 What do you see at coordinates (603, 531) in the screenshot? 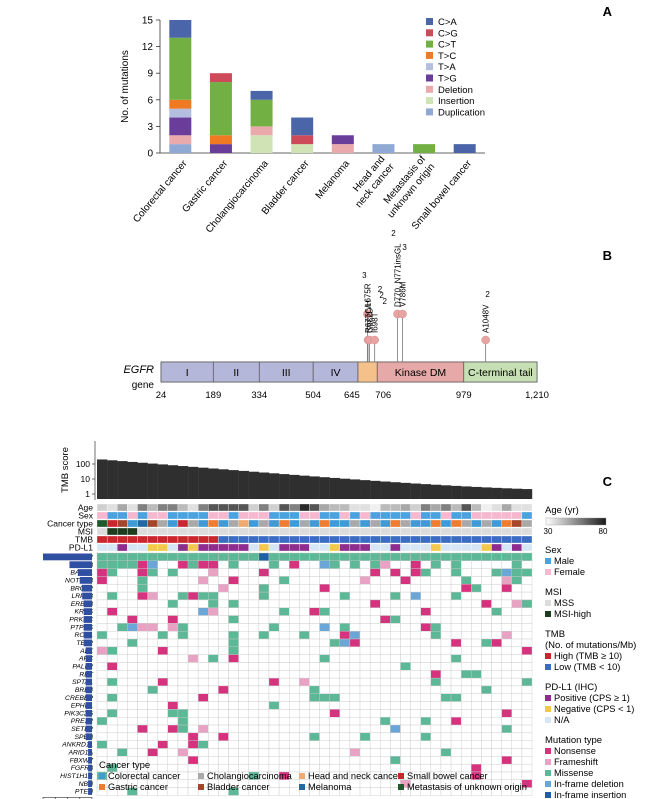
I see `age-legend-max: 80` at bounding box center [603, 531].